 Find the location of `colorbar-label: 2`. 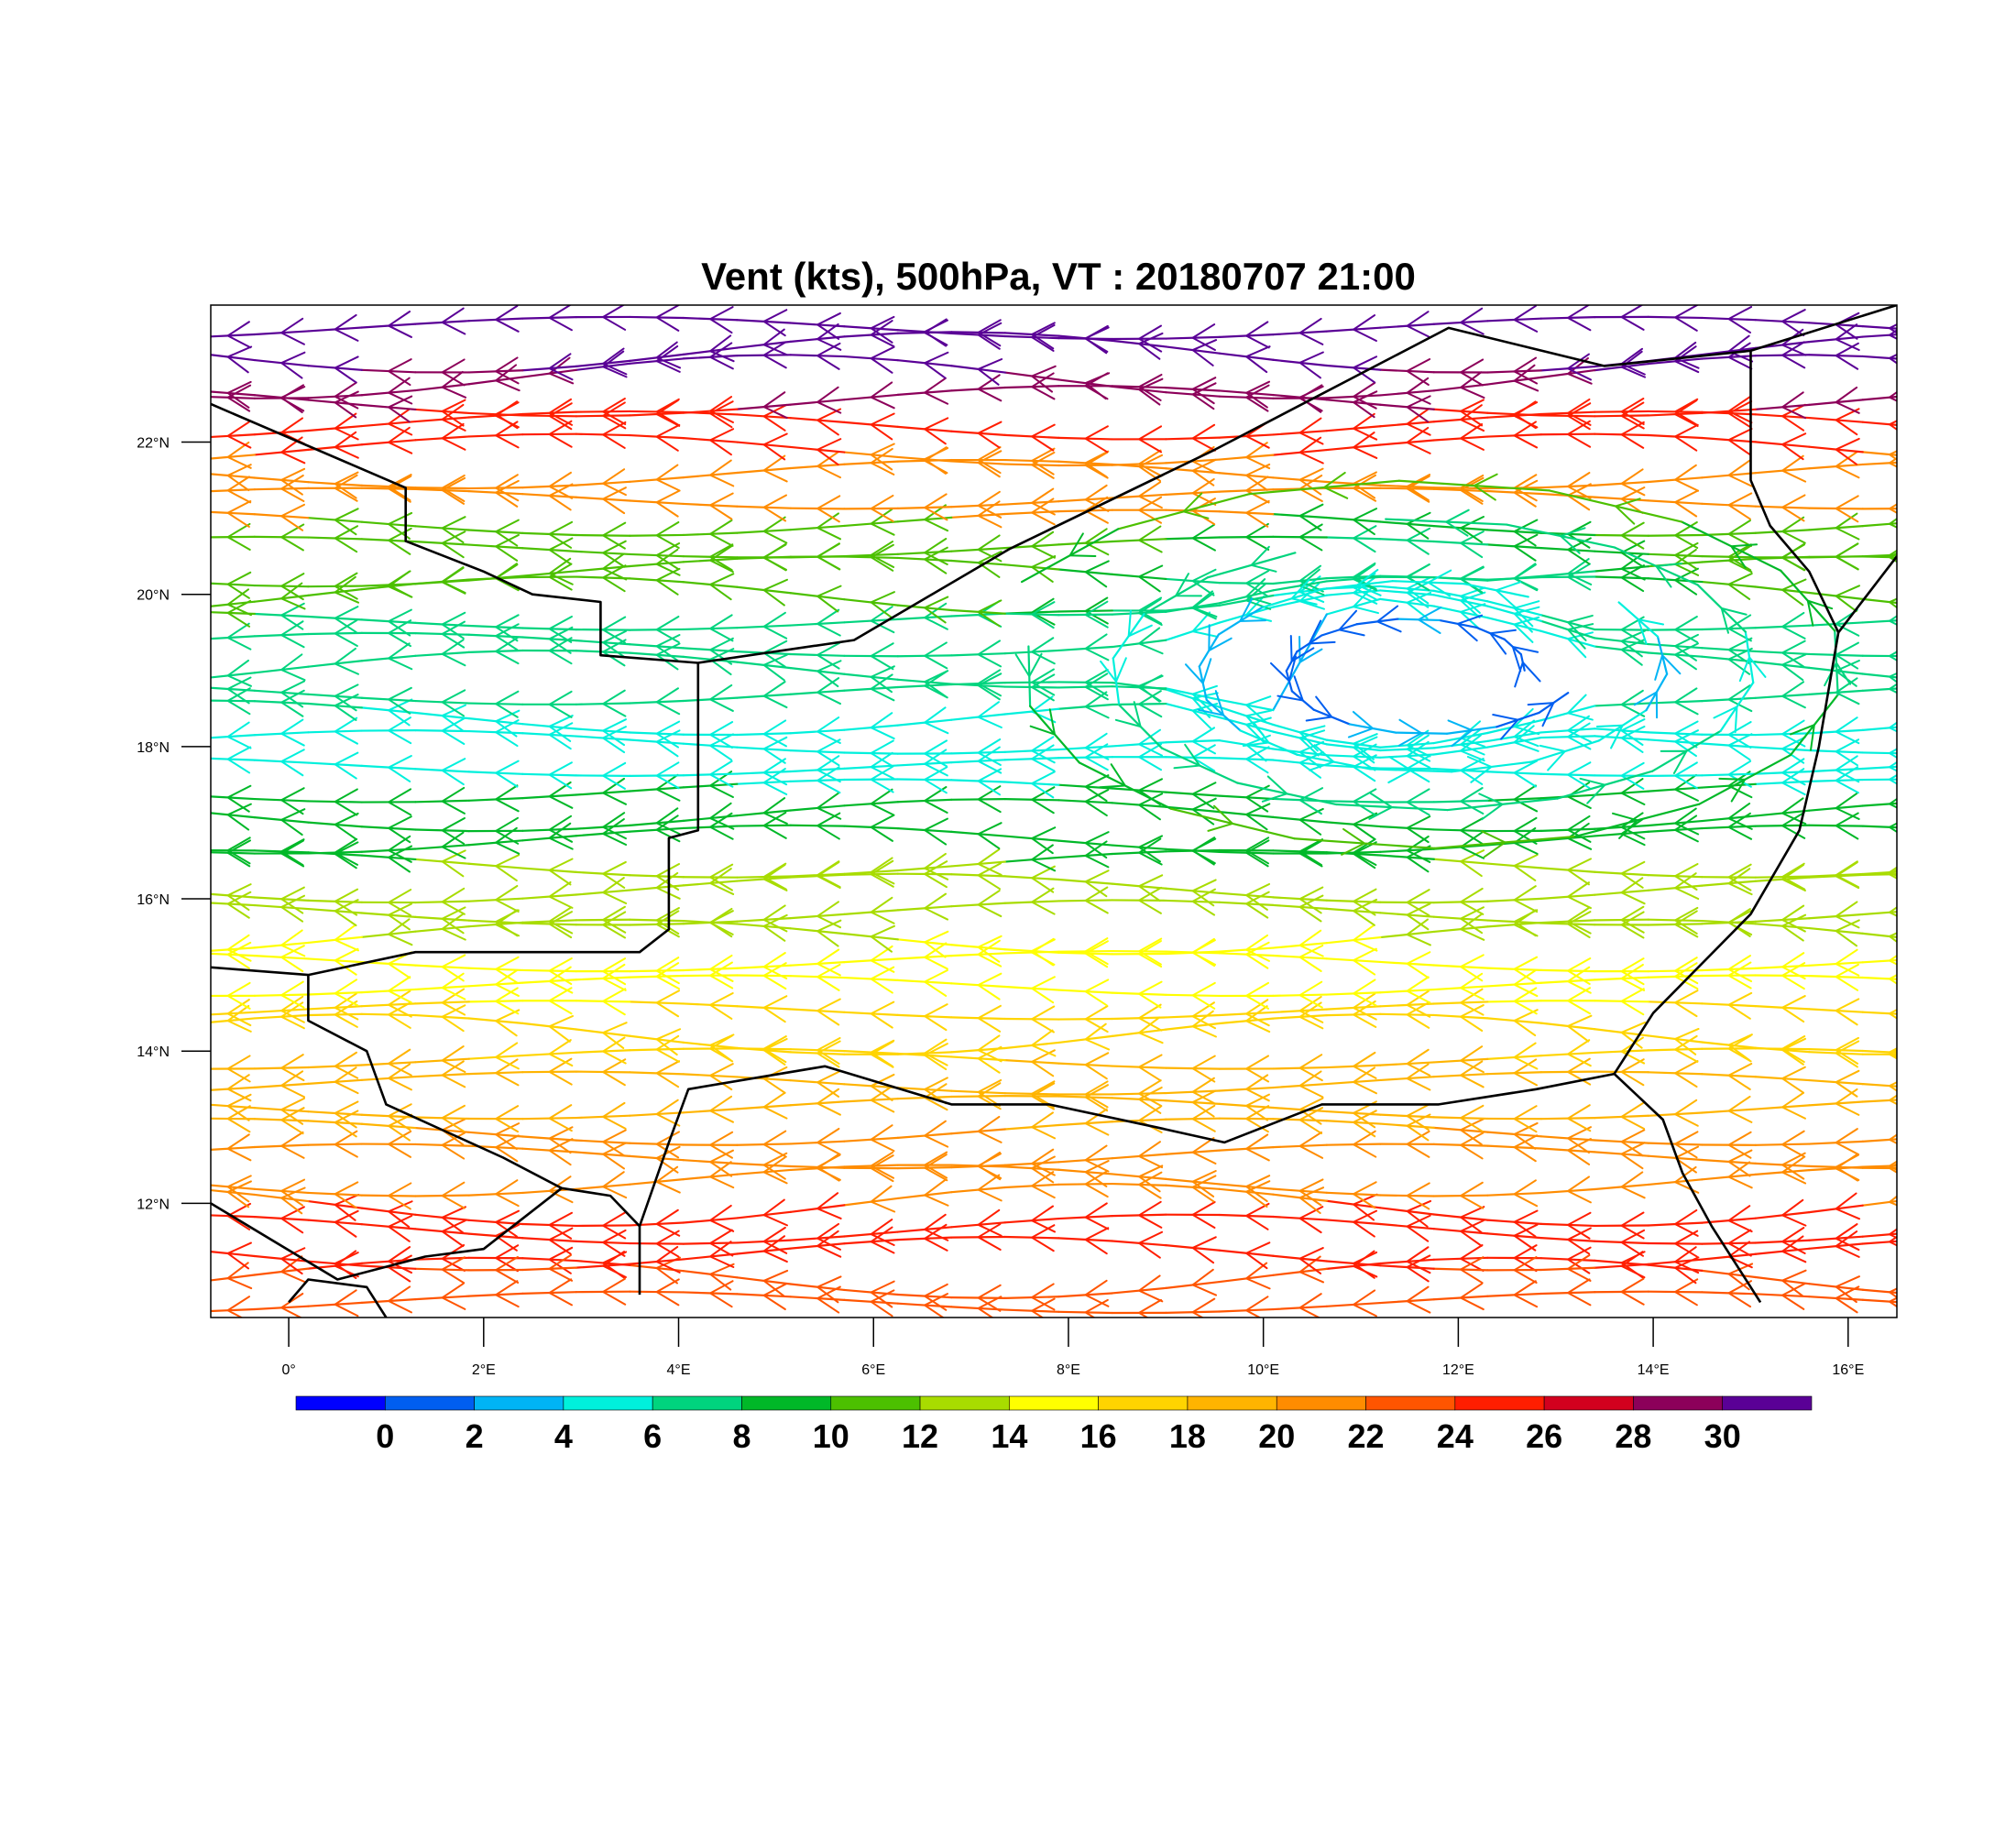

colorbar-label: 2 is located at coordinates (475, 1436).